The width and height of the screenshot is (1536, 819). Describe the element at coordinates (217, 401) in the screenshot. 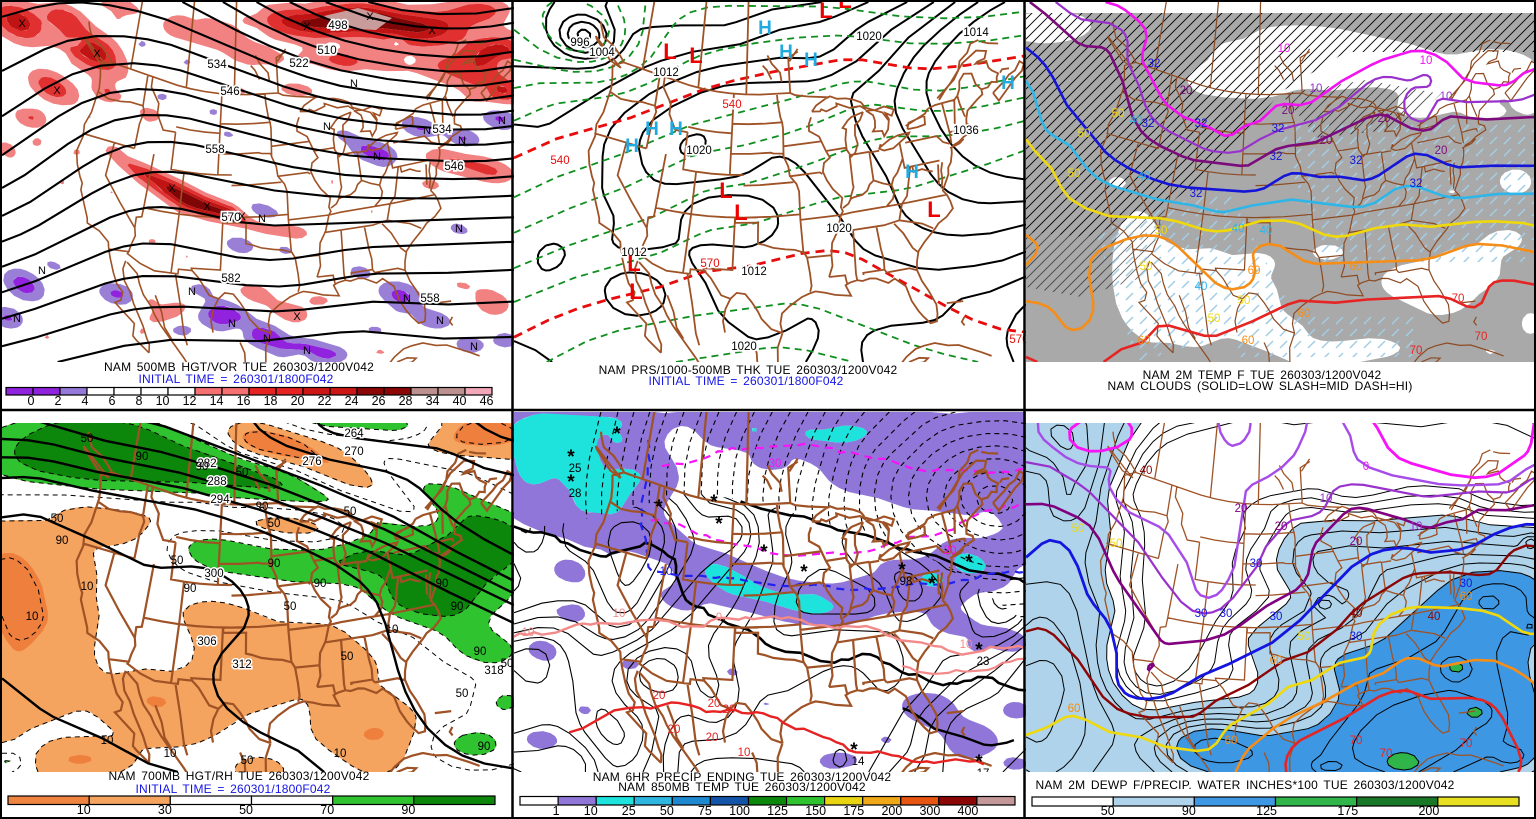

I see `svg-text: 14` at that location.